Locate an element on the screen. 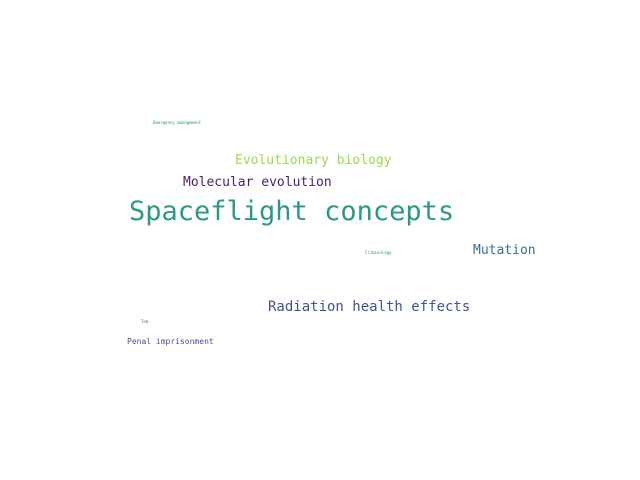  word-radiation-health-effects: Radiation health effects is located at coordinates (369, 307).